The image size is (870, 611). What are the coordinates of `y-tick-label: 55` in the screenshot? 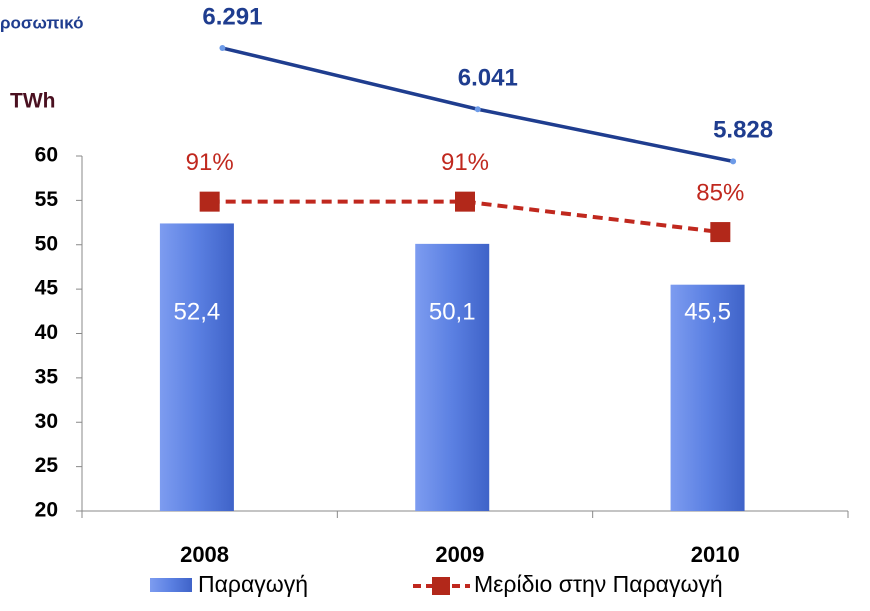 It's located at (47, 199).